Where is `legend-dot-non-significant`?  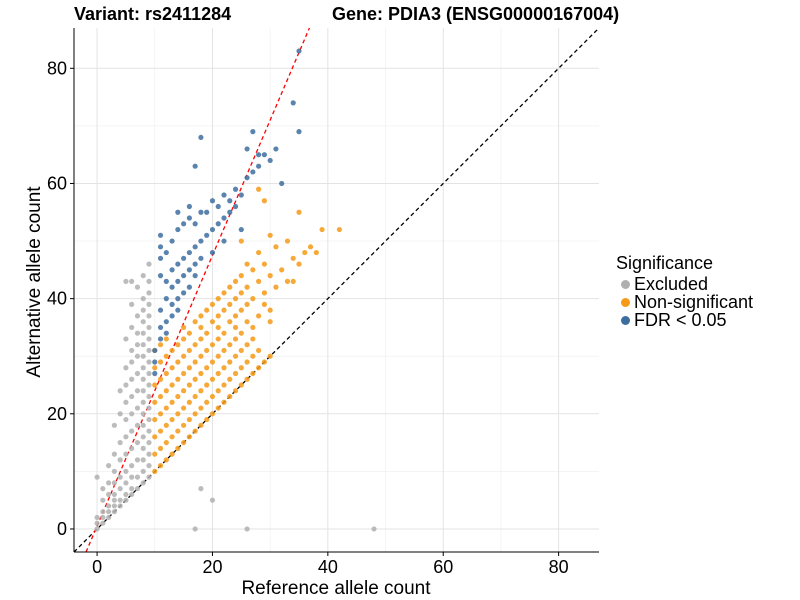
legend-dot-non-significant is located at coordinates (625, 302).